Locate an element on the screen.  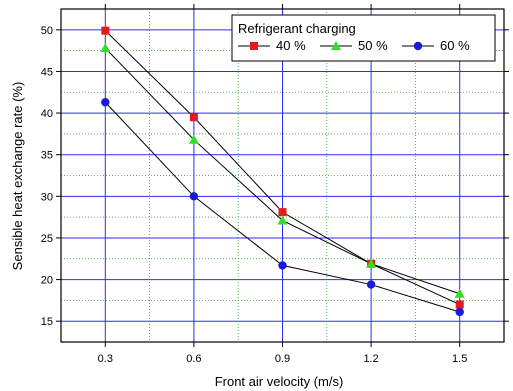
x-tick-label: 0.9 is located at coordinates (282, 359).